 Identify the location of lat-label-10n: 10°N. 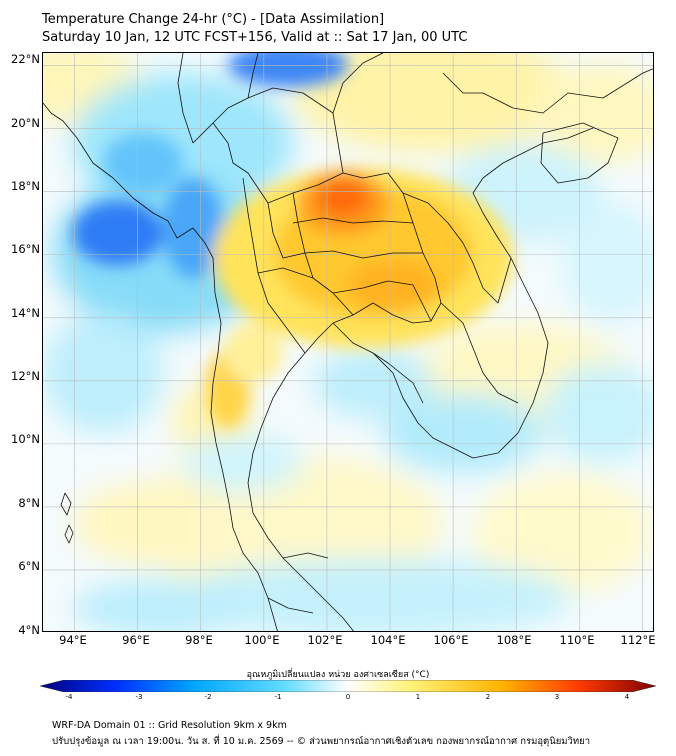
(25, 439).